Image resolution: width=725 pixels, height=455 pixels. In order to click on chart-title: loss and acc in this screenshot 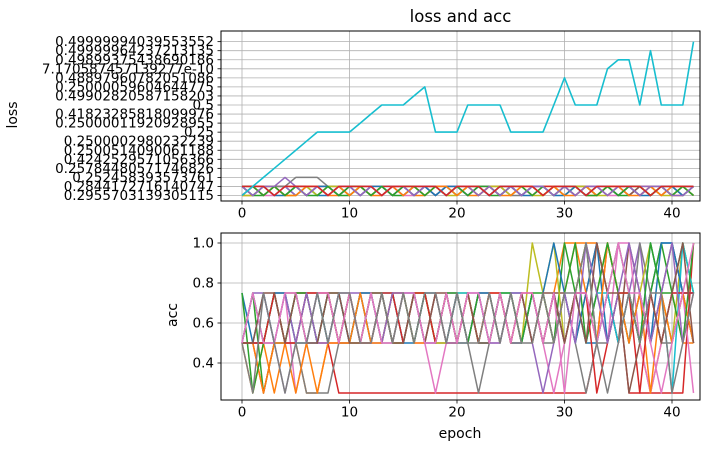, I will do `click(460, 16)`.